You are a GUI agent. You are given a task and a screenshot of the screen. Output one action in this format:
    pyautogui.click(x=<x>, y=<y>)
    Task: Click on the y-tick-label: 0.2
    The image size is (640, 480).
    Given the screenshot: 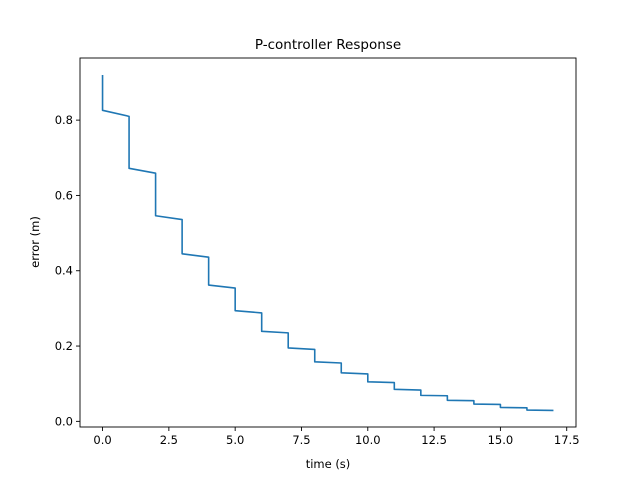 What is the action you would take?
    pyautogui.click(x=64, y=346)
    